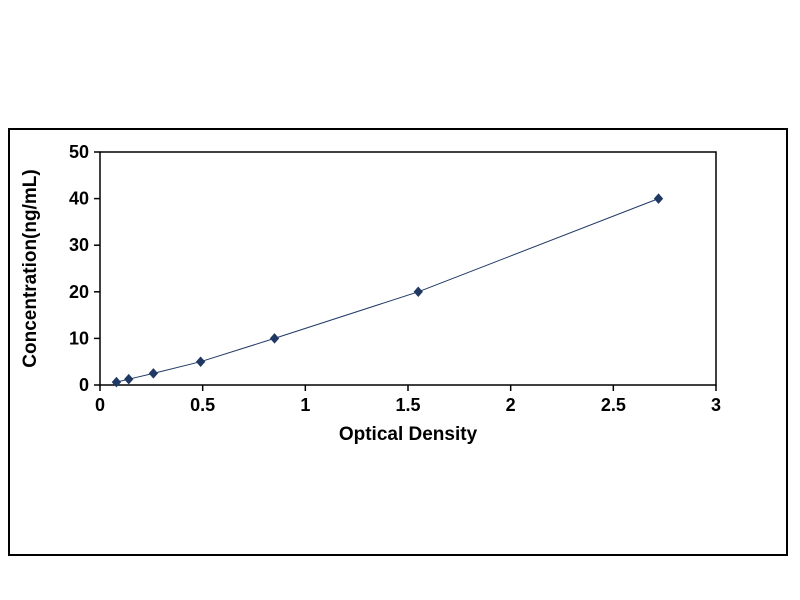  Describe the element at coordinates (202, 405) in the screenshot. I see `x-tick-label: 0.5` at that location.